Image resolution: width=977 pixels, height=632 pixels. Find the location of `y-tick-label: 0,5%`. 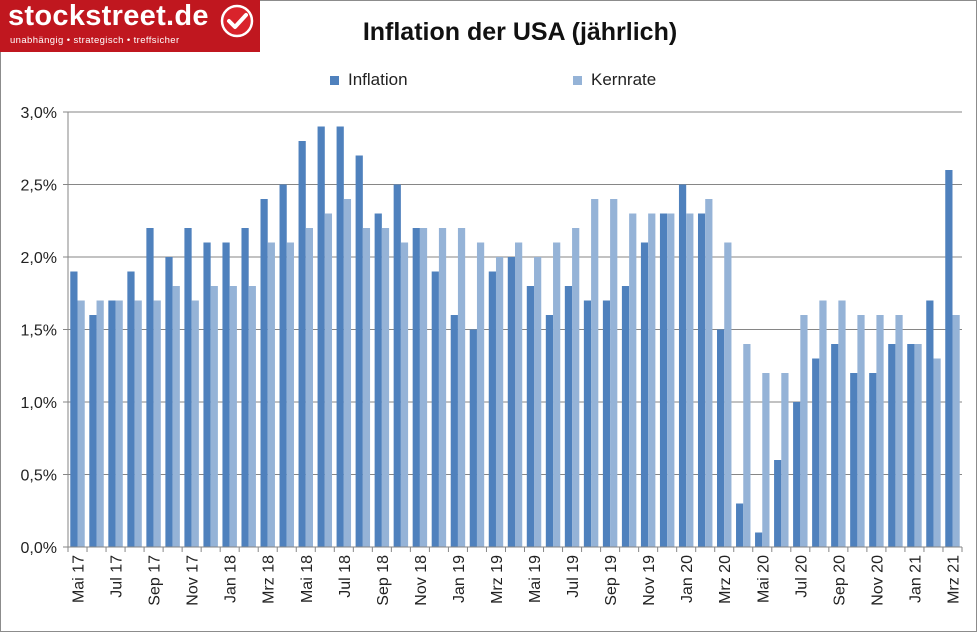

y-tick-label: 0,5% is located at coordinates (39, 476).